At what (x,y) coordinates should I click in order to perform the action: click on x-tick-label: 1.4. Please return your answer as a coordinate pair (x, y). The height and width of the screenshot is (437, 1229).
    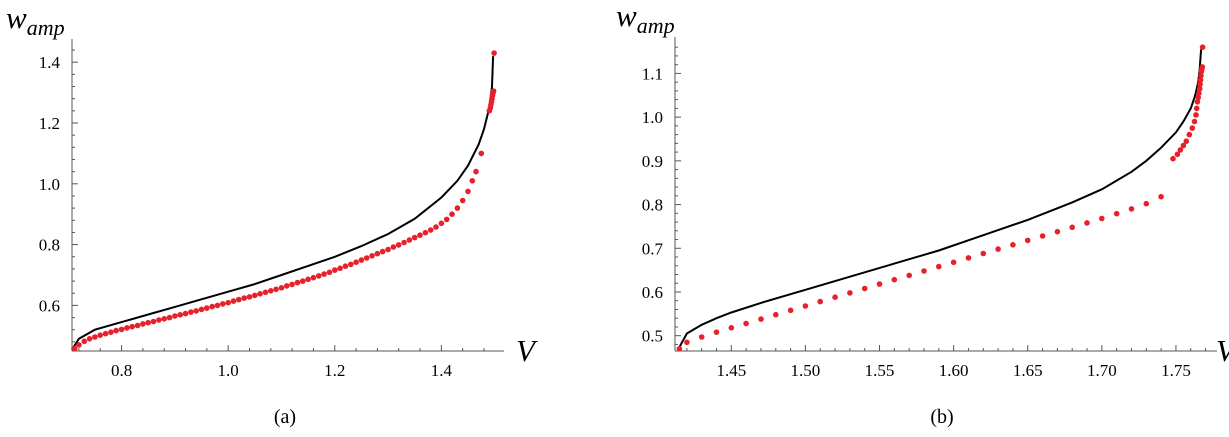
    Looking at the image, I should click on (442, 370).